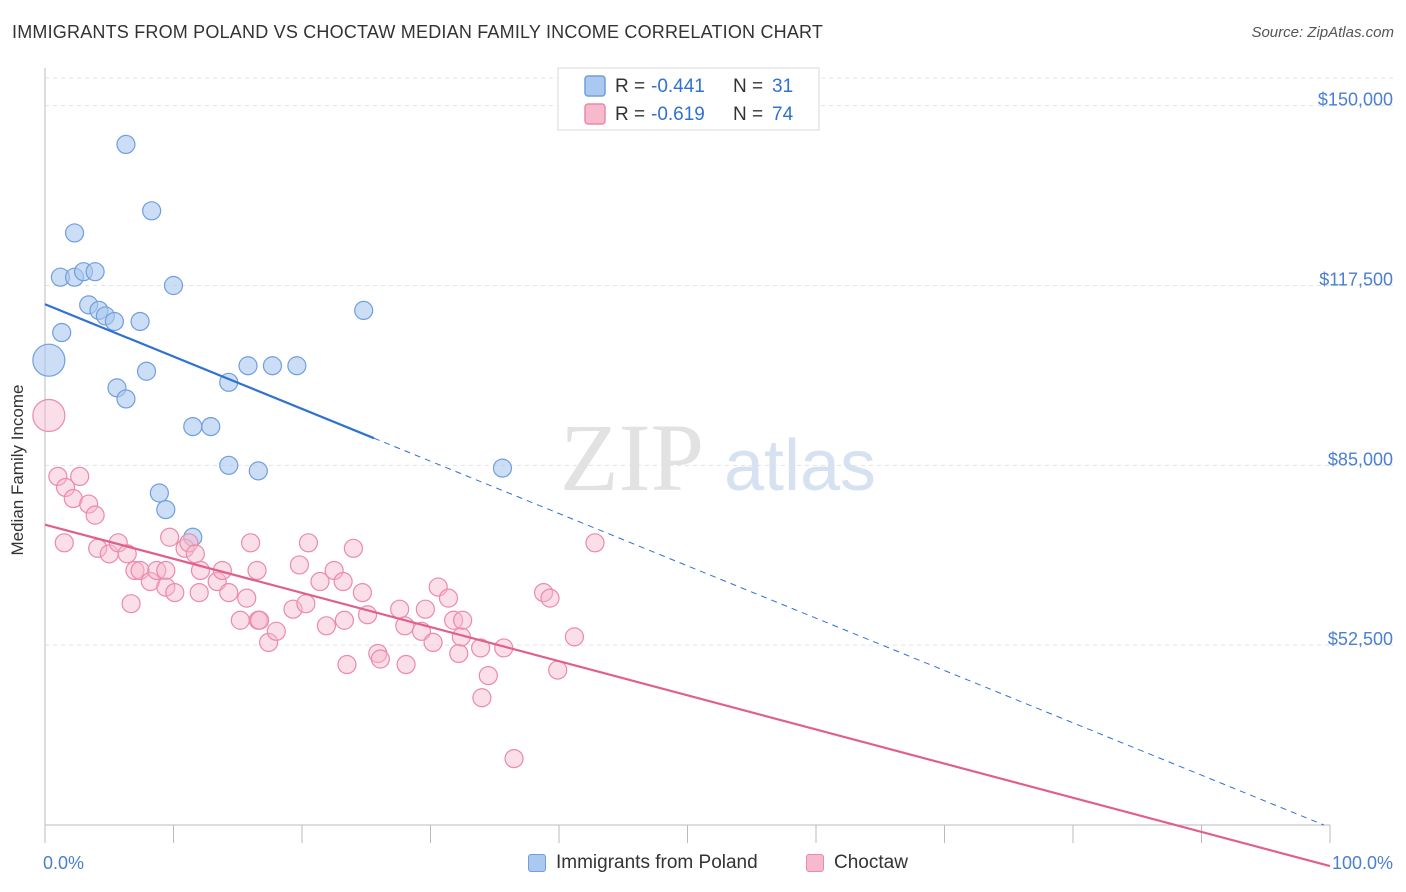 This screenshot has width=1406, height=892. Describe the element at coordinates (815, 863) in the screenshot. I see `legend-swatch-choctaw-bottom` at that location.